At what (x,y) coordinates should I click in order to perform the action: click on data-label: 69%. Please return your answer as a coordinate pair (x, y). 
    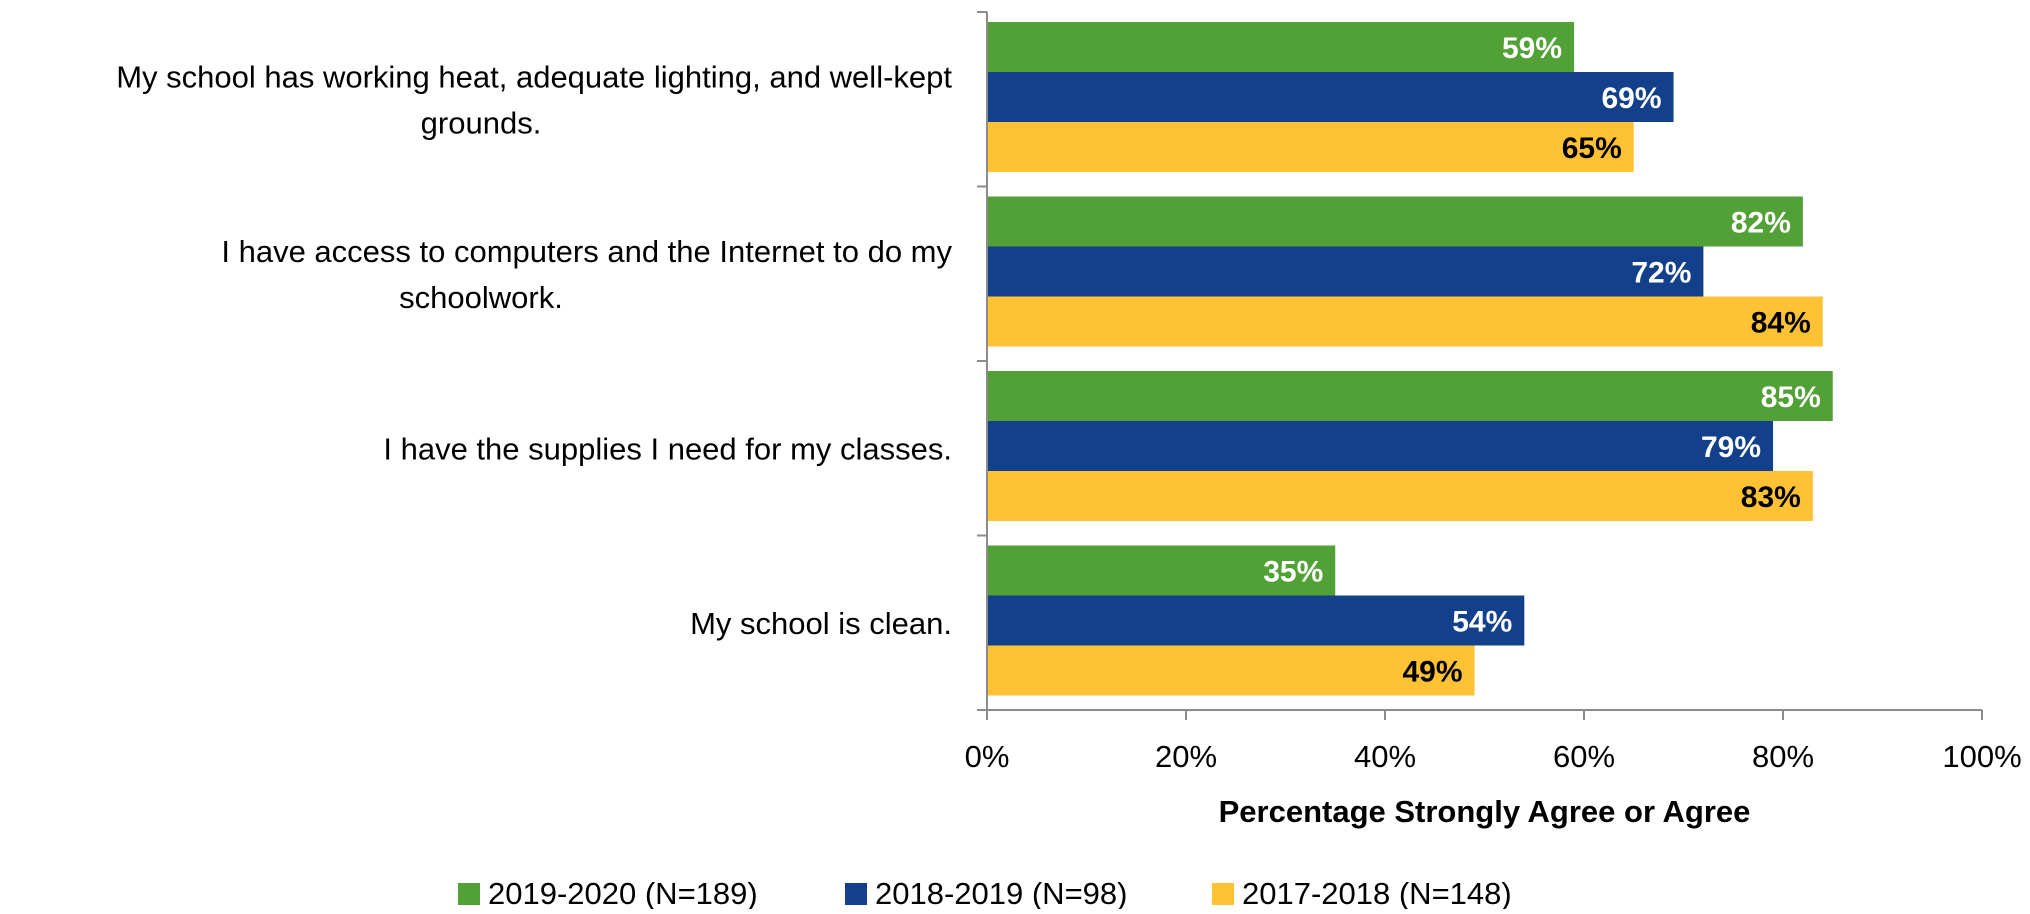
    Looking at the image, I should click on (1632, 98).